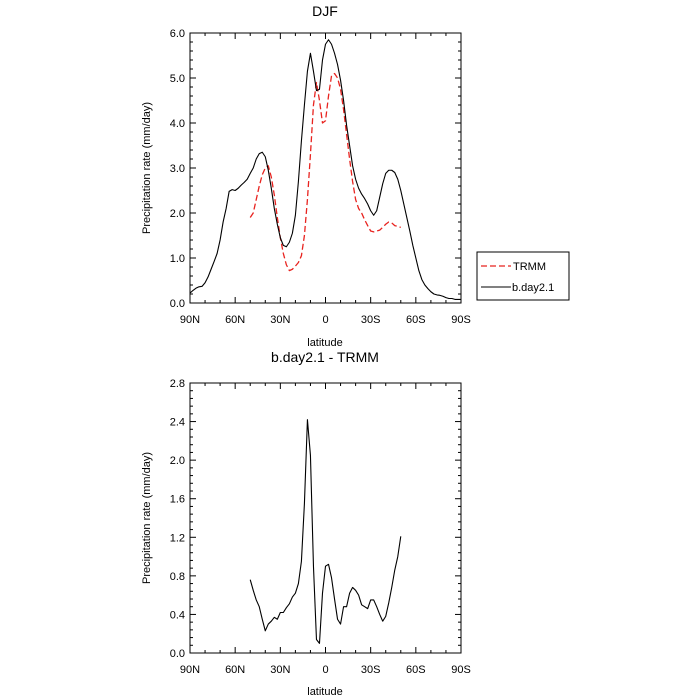 The image size is (700, 700). I want to click on y-tick-label: 1.6, so click(177, 500).